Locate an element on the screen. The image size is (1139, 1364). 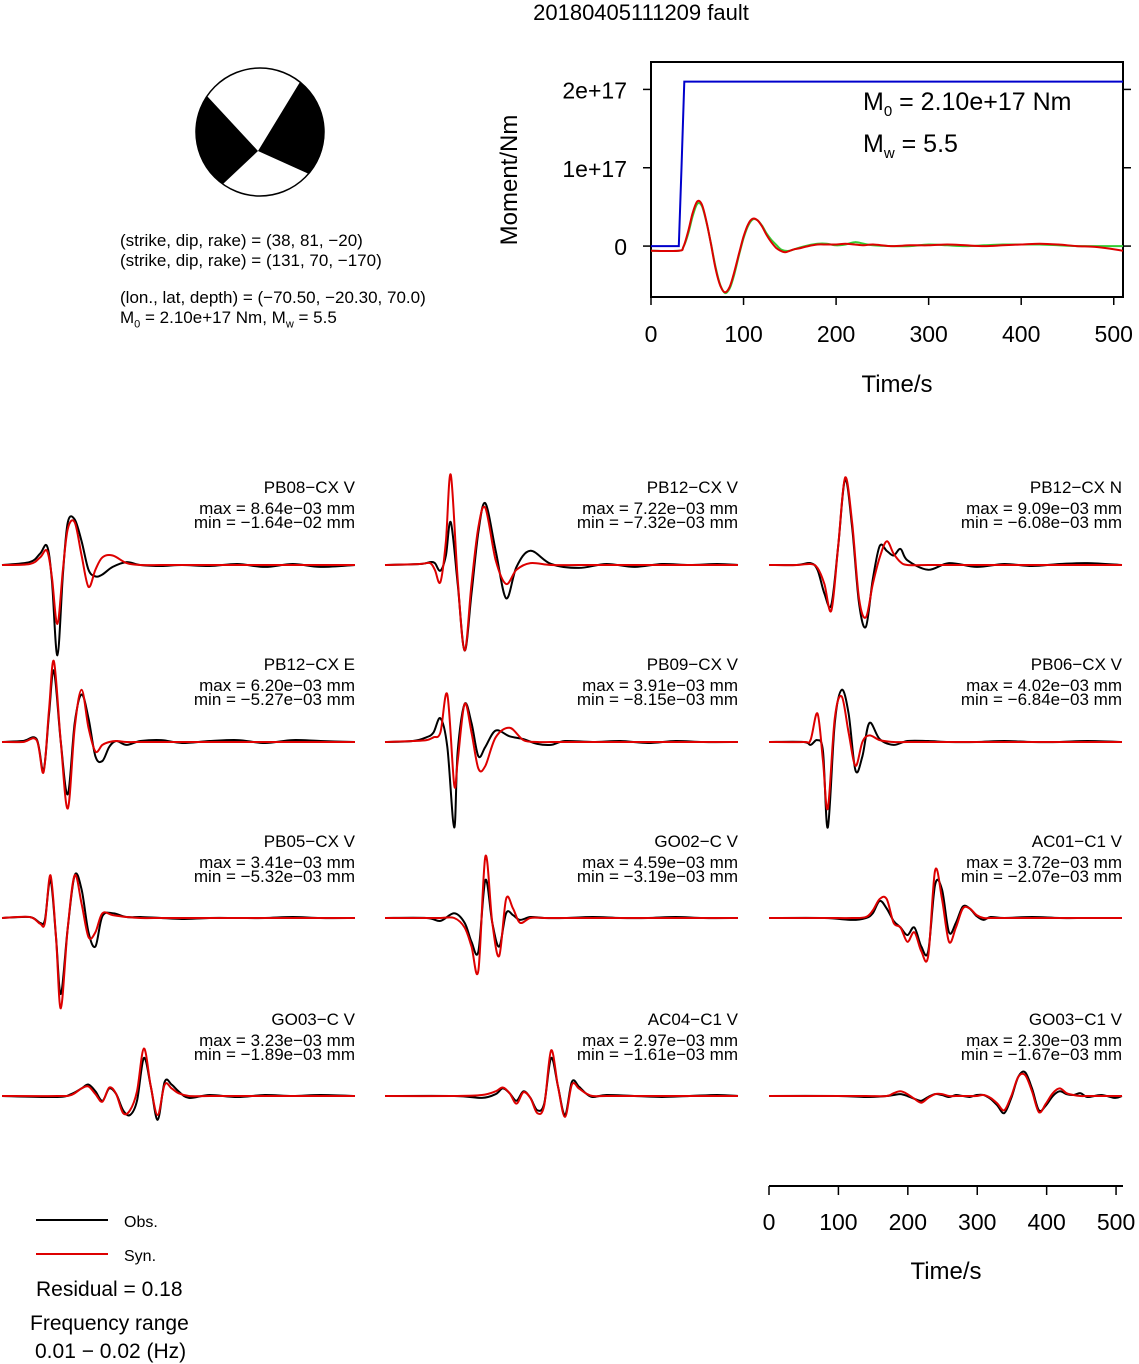
station-max: max = 3.23e−03 mm is located at coordinates (277, 1040).